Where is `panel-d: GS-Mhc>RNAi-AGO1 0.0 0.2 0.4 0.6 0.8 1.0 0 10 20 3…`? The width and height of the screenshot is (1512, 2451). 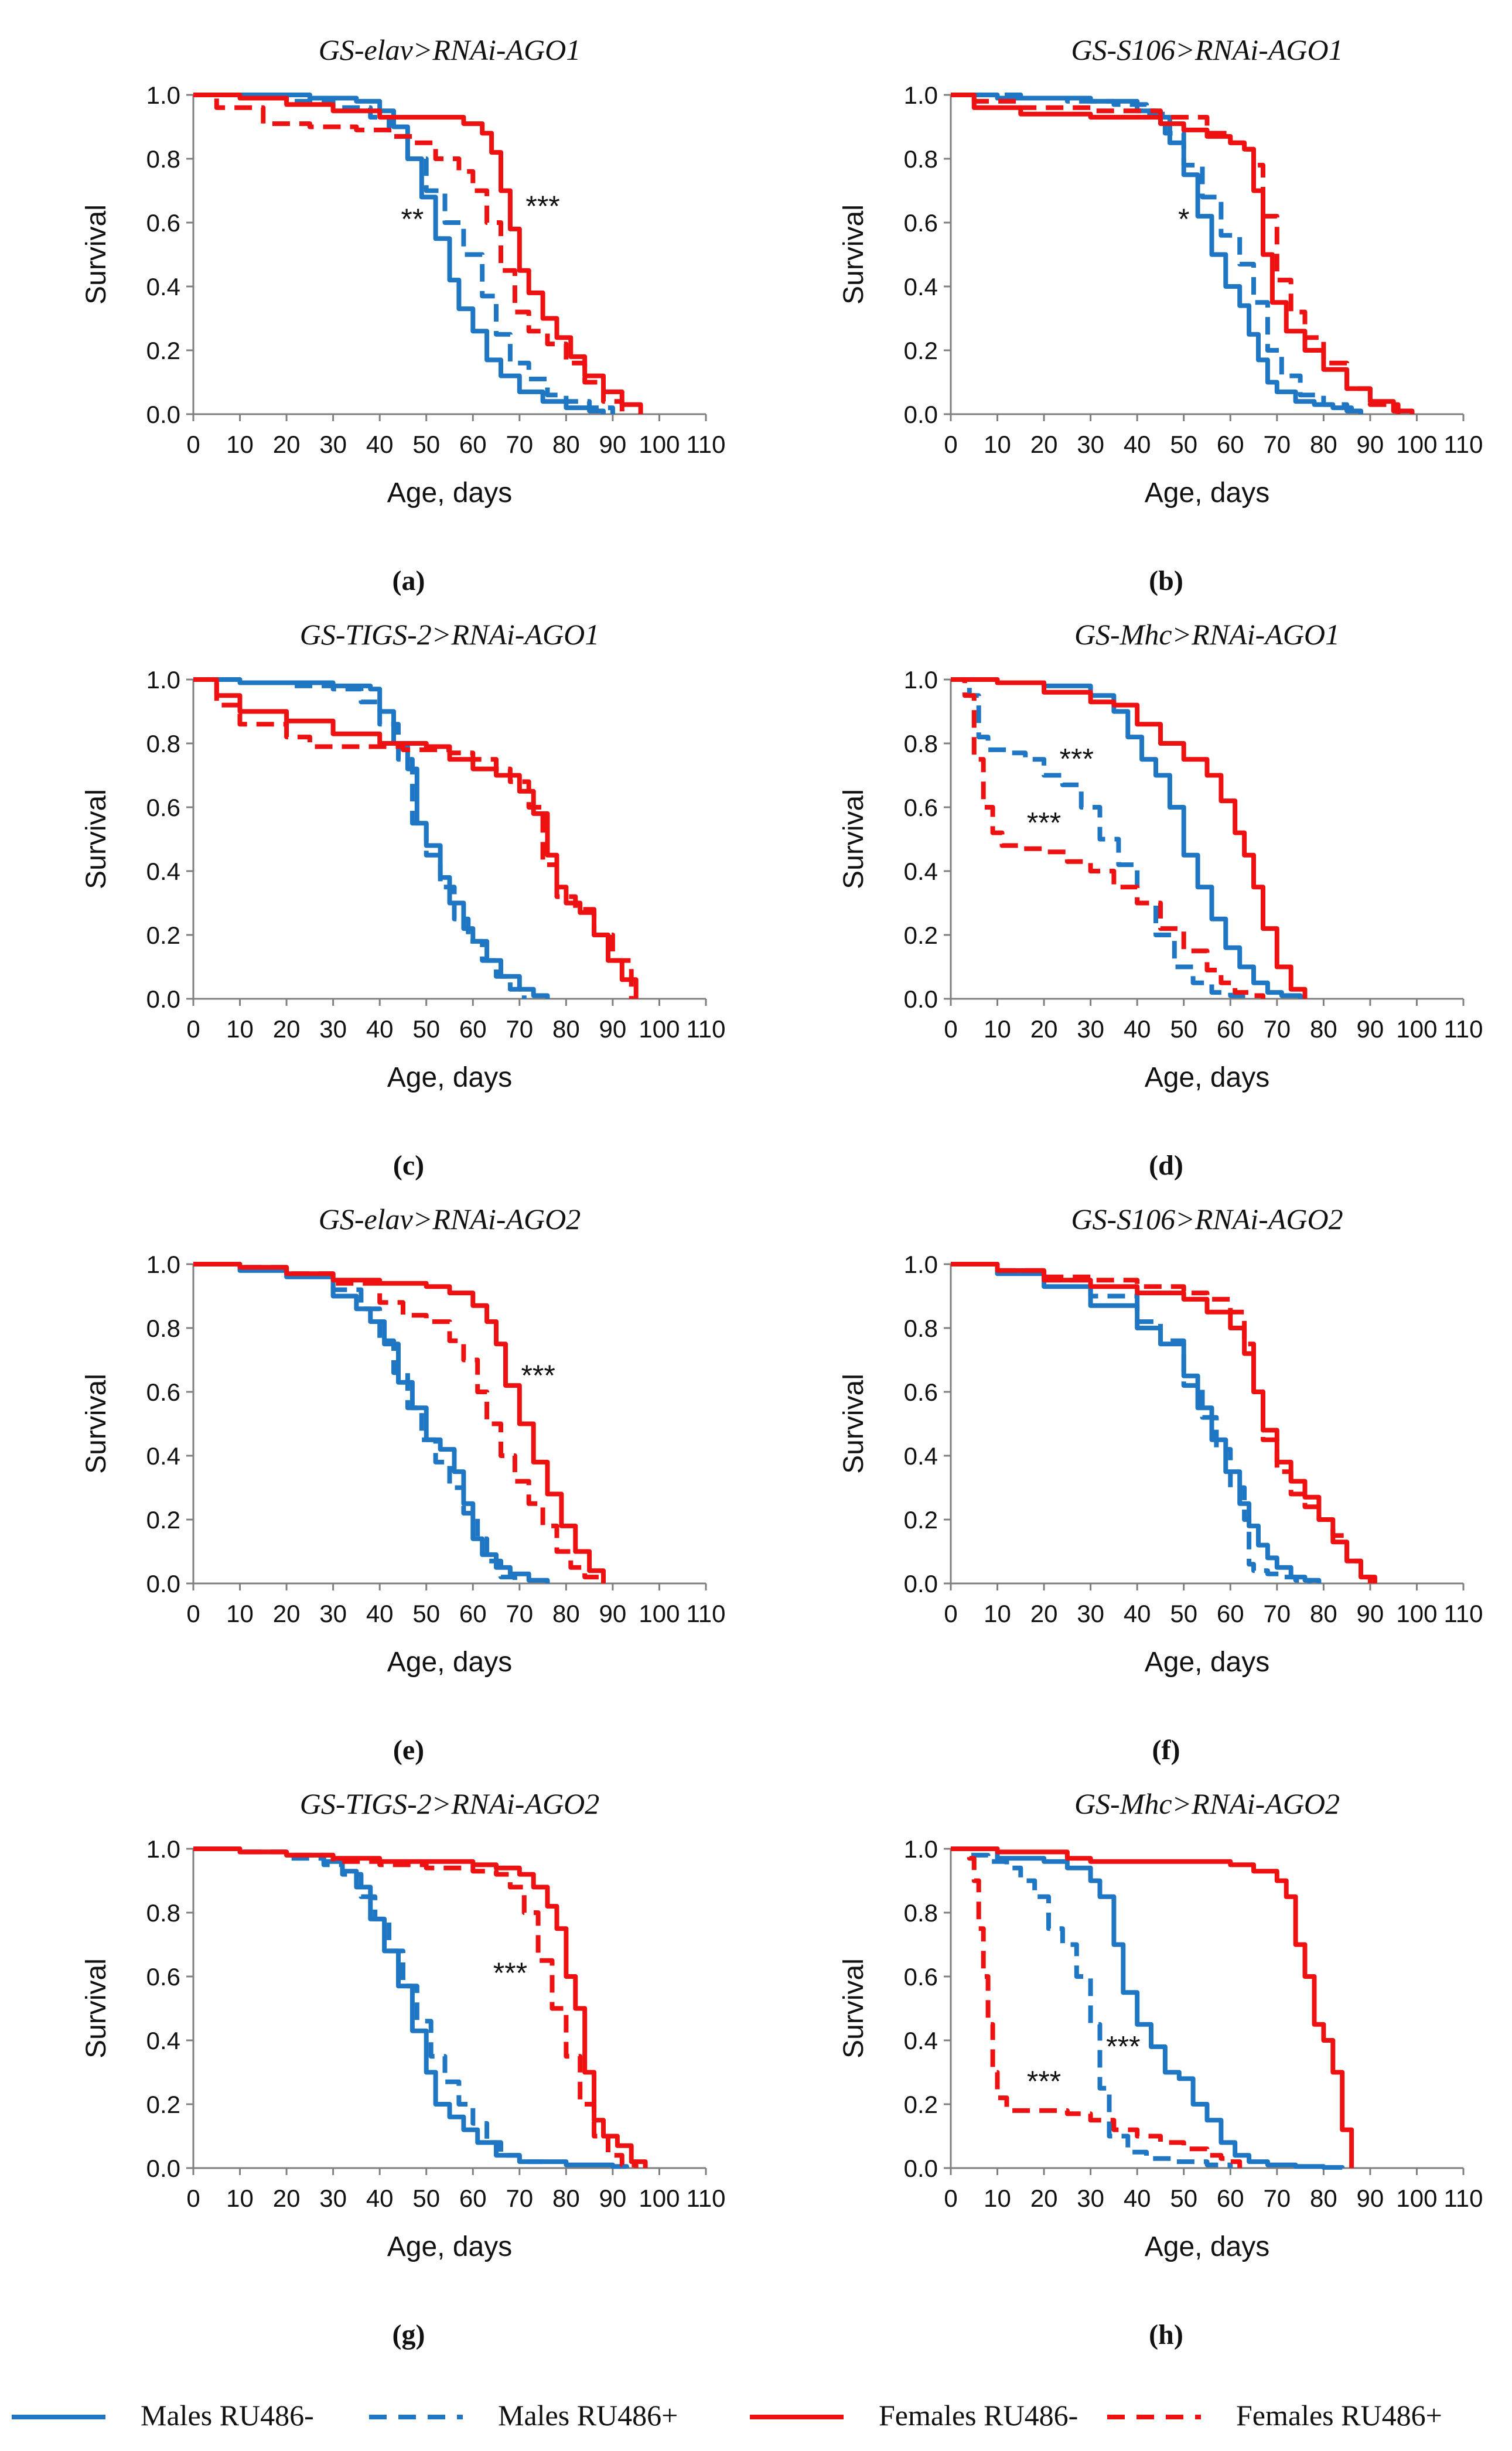 panel-d: GS-Mhc>RNAi-AGO1 0.0 0.2 0.4 0.6 0.8 1.0 0 10 20 3… is located at coordinates (1160, 900).